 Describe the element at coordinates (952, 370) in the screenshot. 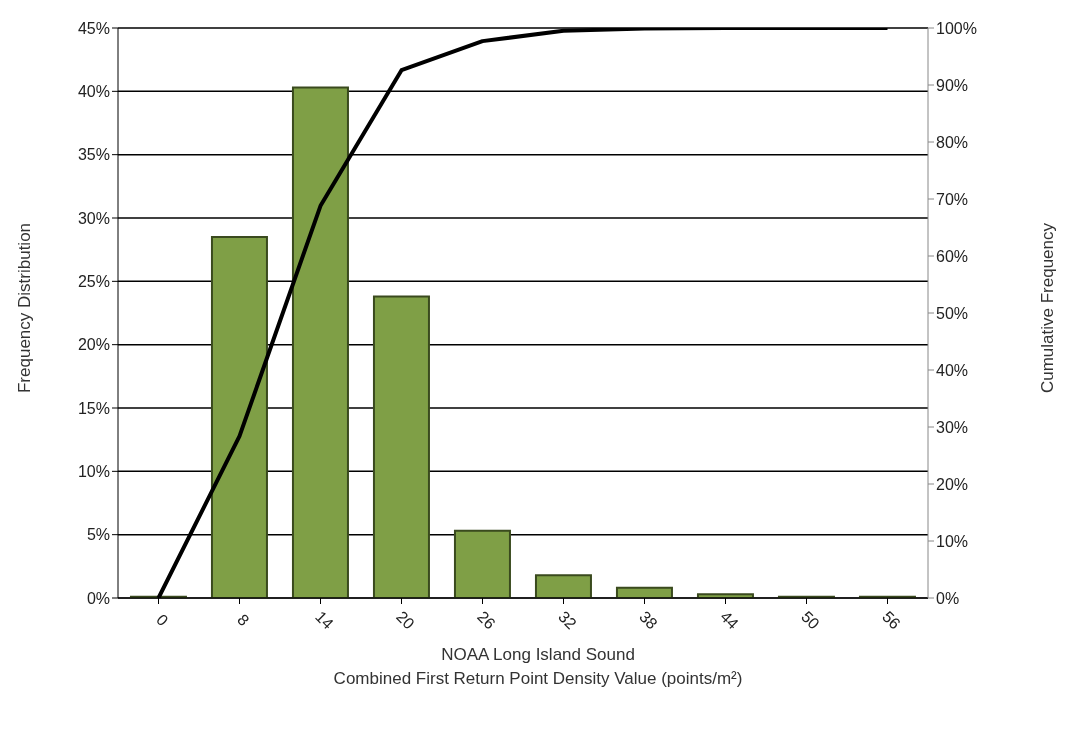

I see `y2-tick-label: 40%` at that location.